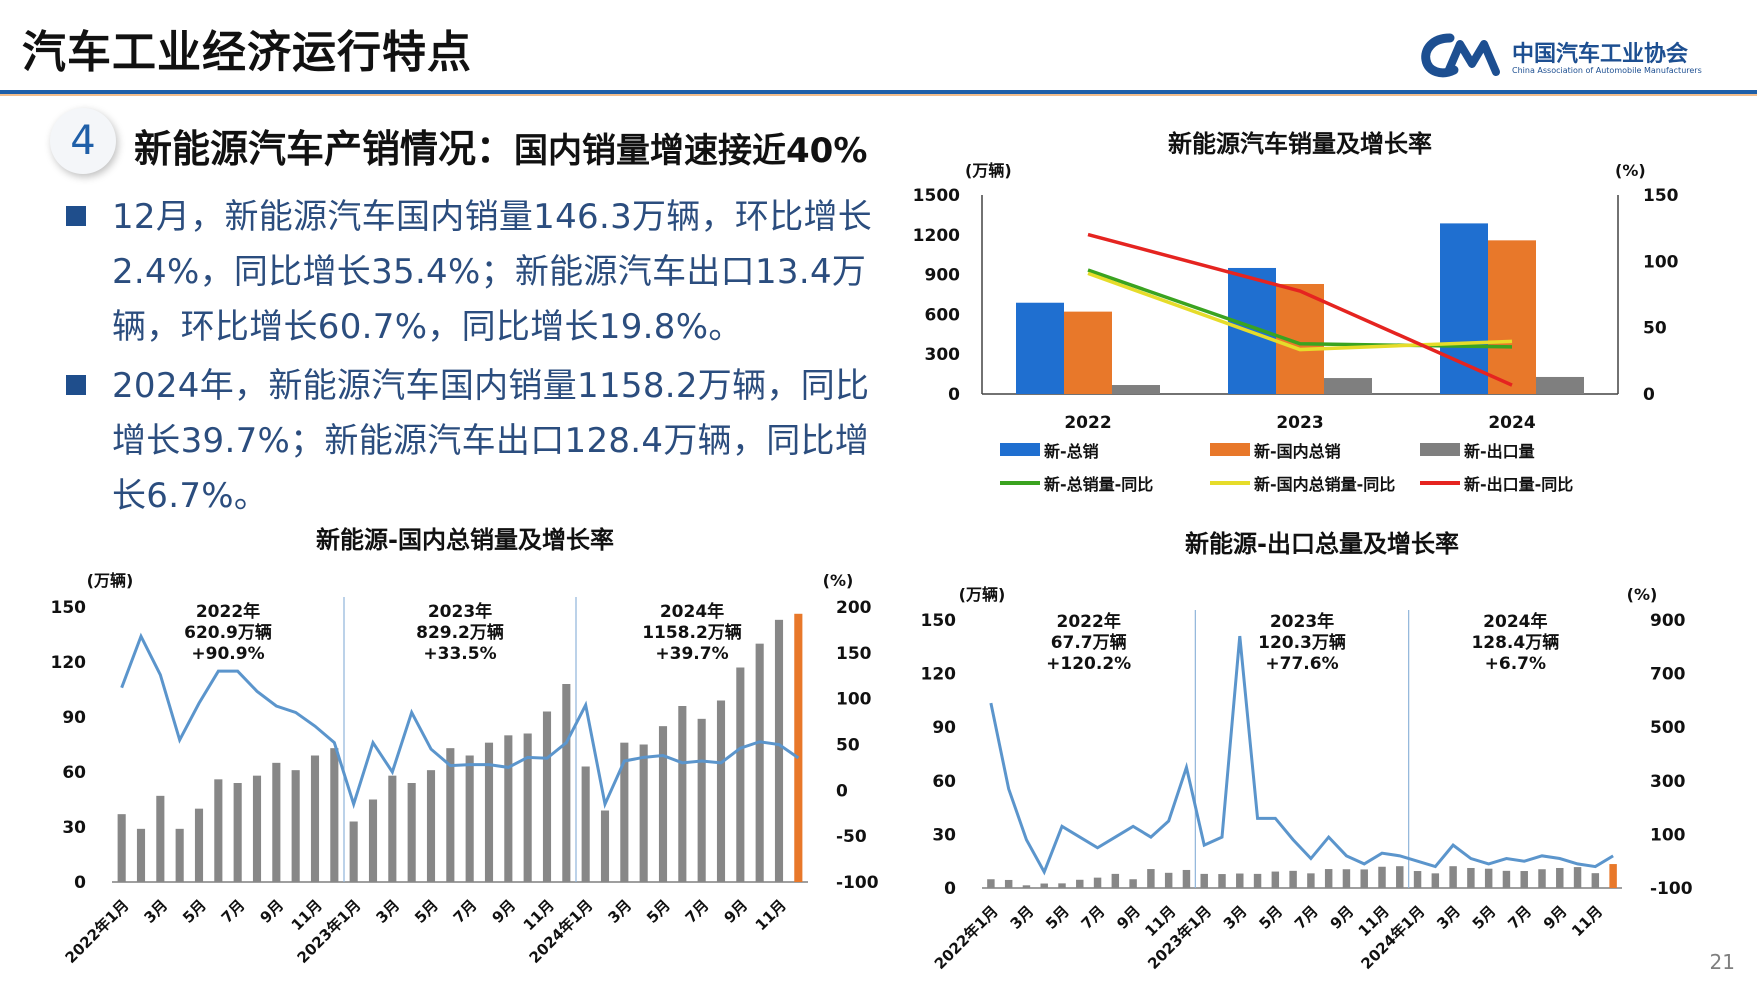  I want to click on chart-title: 新能源-出口总量及增长率, so click(1322, 544).